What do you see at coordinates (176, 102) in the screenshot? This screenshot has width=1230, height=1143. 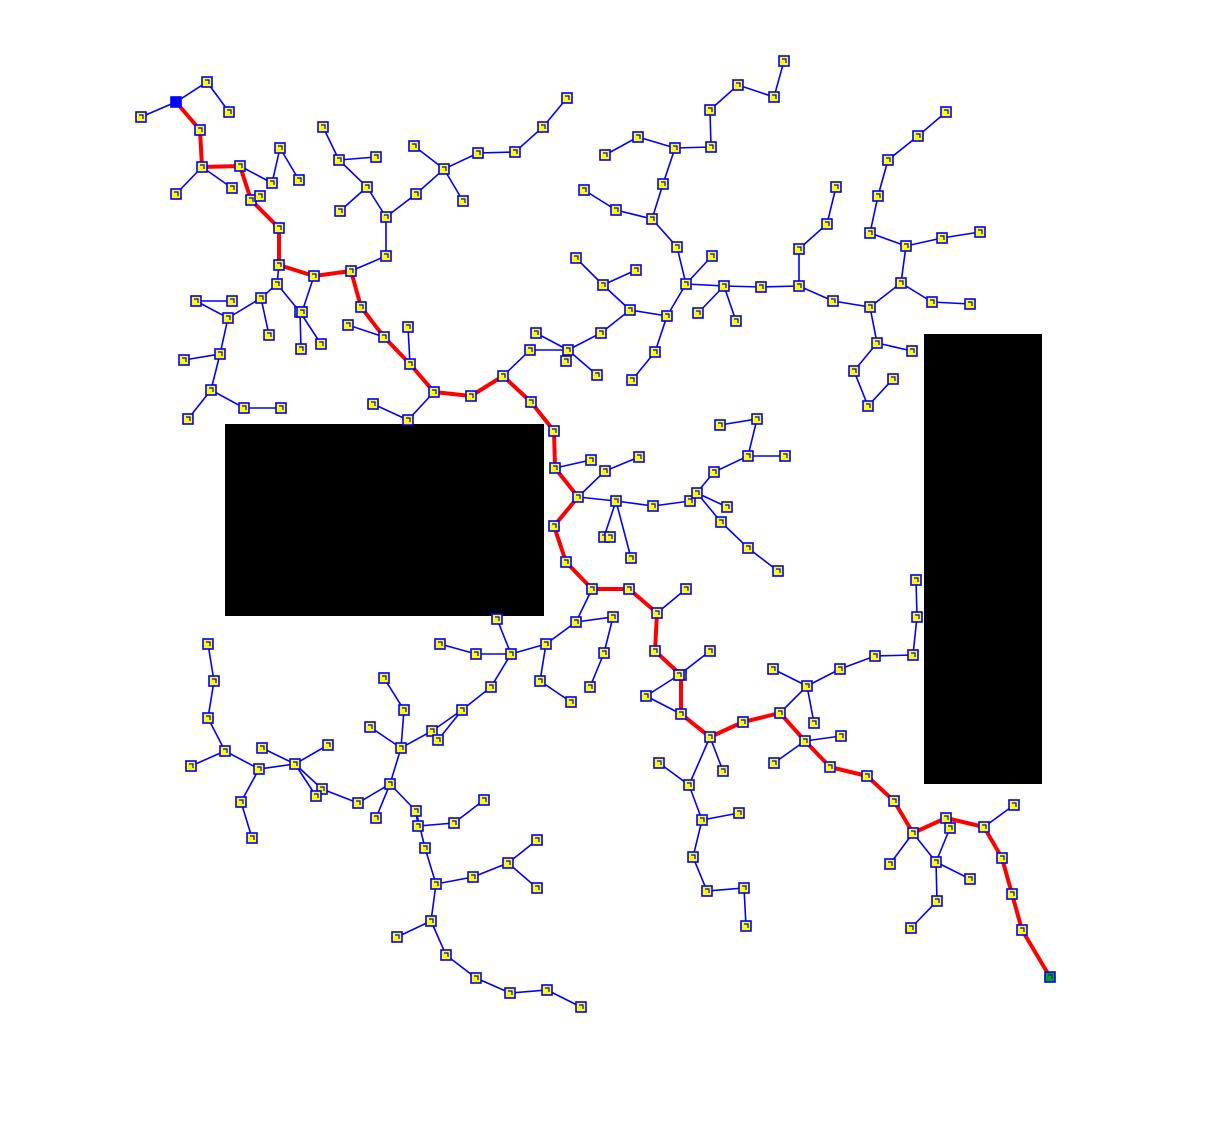 I see `start-node` at bounding box center [176, 102].